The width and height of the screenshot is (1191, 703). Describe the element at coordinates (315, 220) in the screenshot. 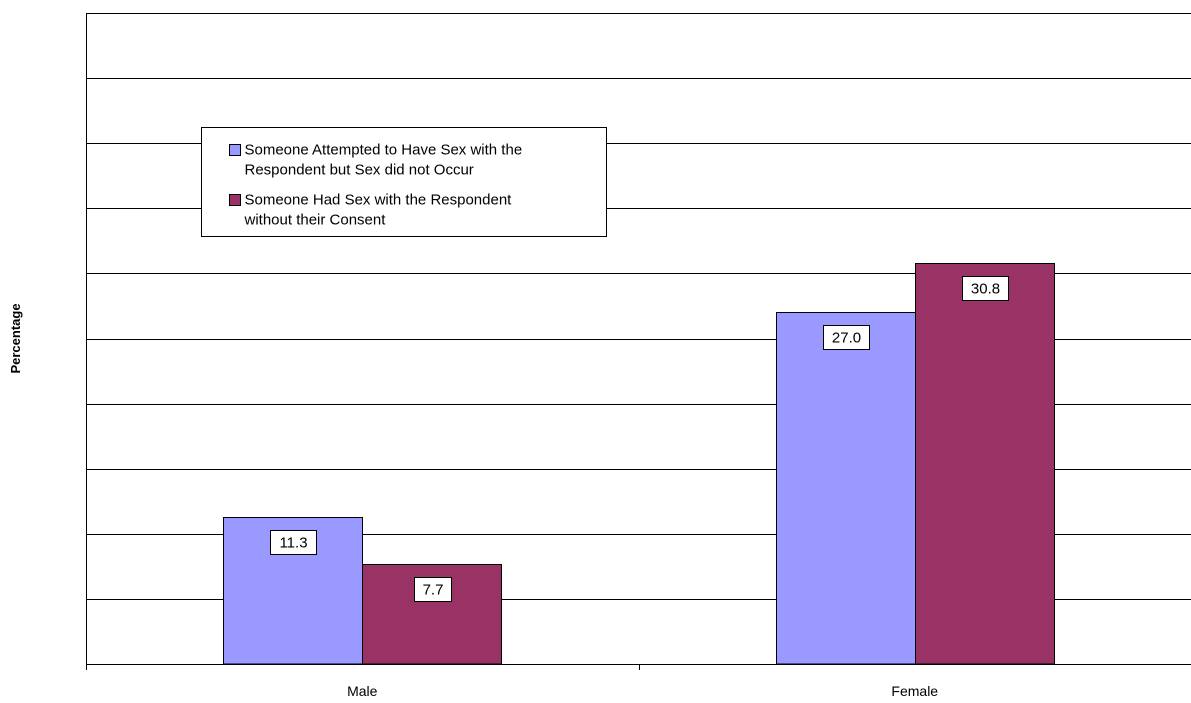

I see `legend-label: without their Consent` at that location.